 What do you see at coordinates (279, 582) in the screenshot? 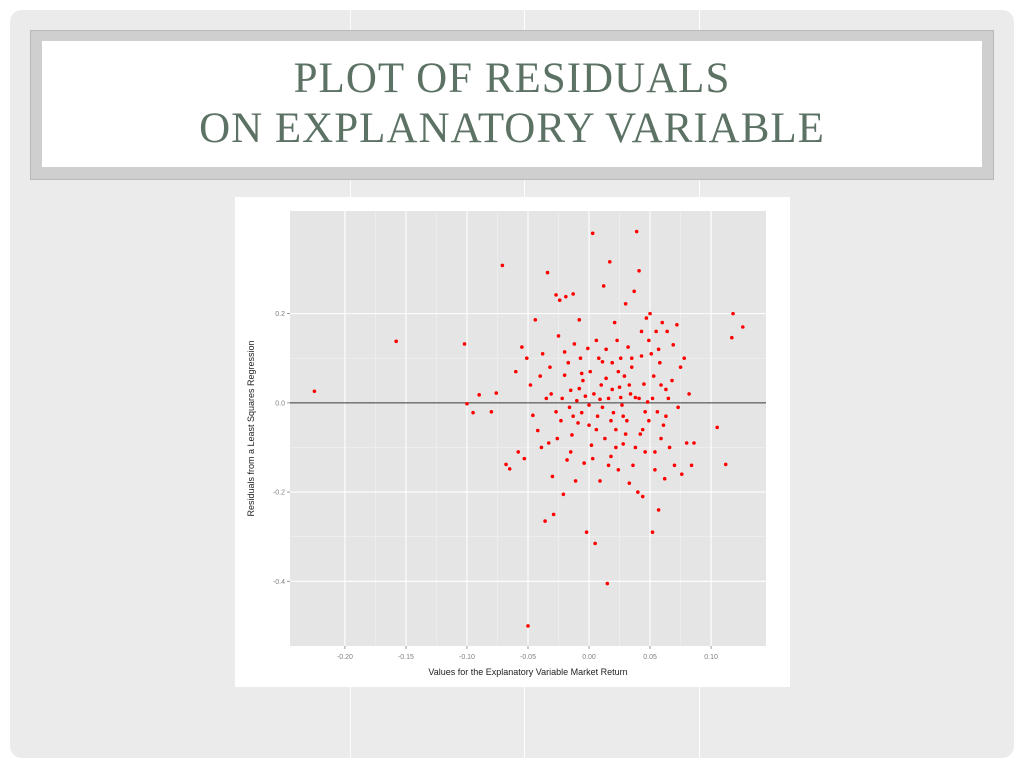
I see `y-tick-label: -0.4` at bounding box center [279, 582].